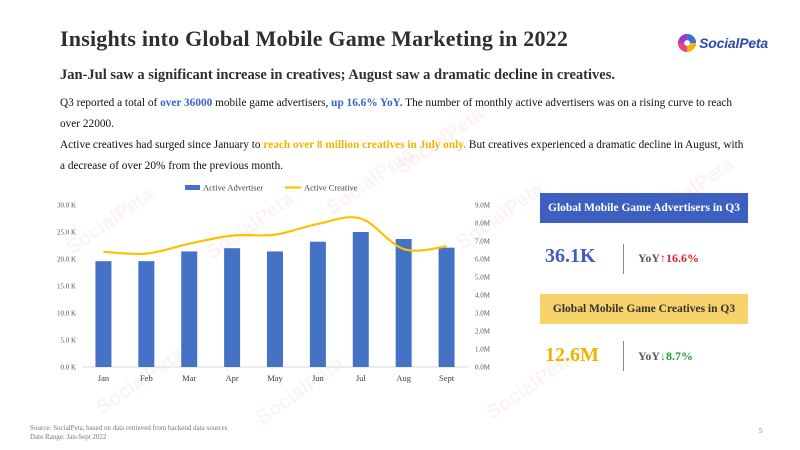  I want to click on x-tick-label: Jan, so click(104, 378).